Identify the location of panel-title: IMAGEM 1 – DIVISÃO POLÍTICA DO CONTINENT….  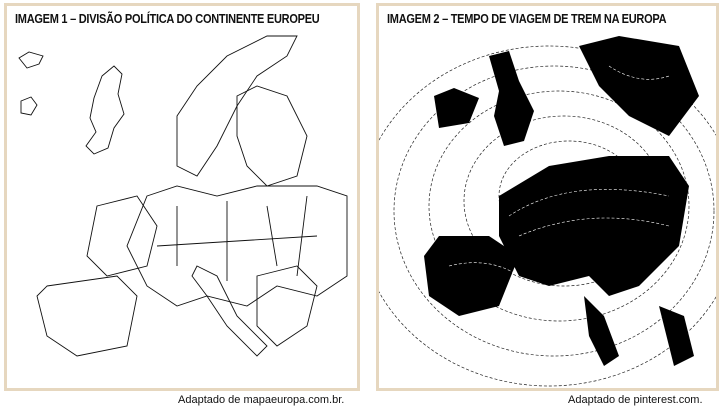
(167, 19).